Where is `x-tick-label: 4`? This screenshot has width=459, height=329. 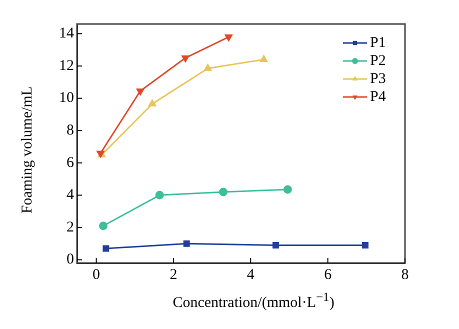 x-tick-label: 4 is located at coordinates (250, 274).